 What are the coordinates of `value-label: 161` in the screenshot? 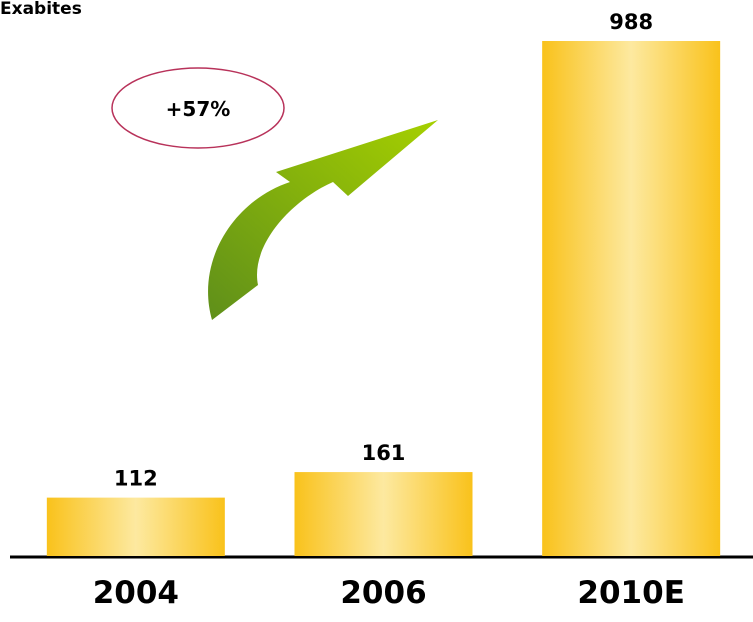 It's located at (384, 453).